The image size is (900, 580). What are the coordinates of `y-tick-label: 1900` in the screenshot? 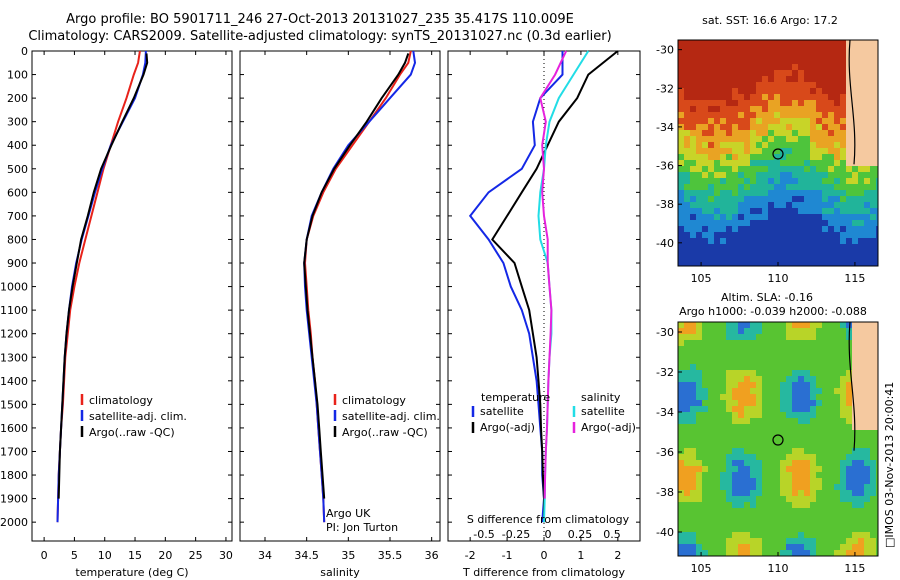 It's located at (14, 499).